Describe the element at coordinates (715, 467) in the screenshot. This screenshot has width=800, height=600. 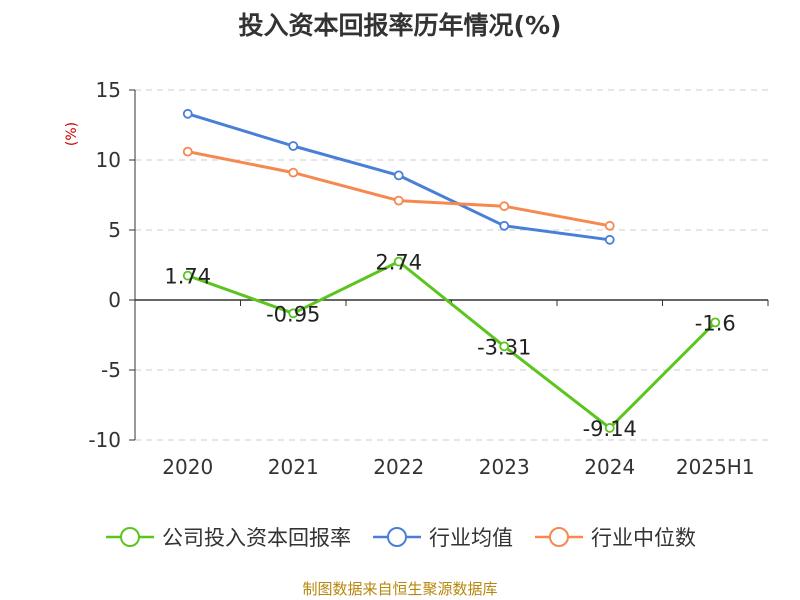
I see `x-tick-label: 2025H1` at that location.